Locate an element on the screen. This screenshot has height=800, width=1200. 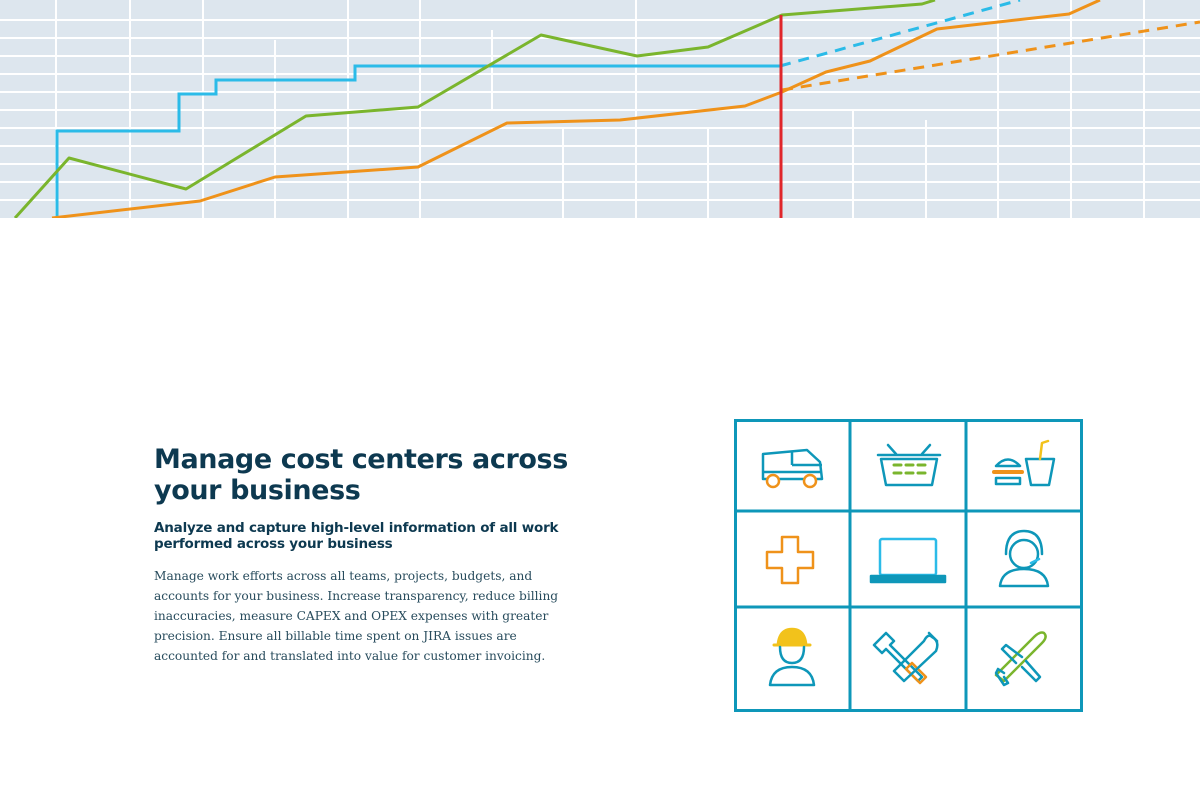
support-agent-icon is located at coordinates (1024, 558).